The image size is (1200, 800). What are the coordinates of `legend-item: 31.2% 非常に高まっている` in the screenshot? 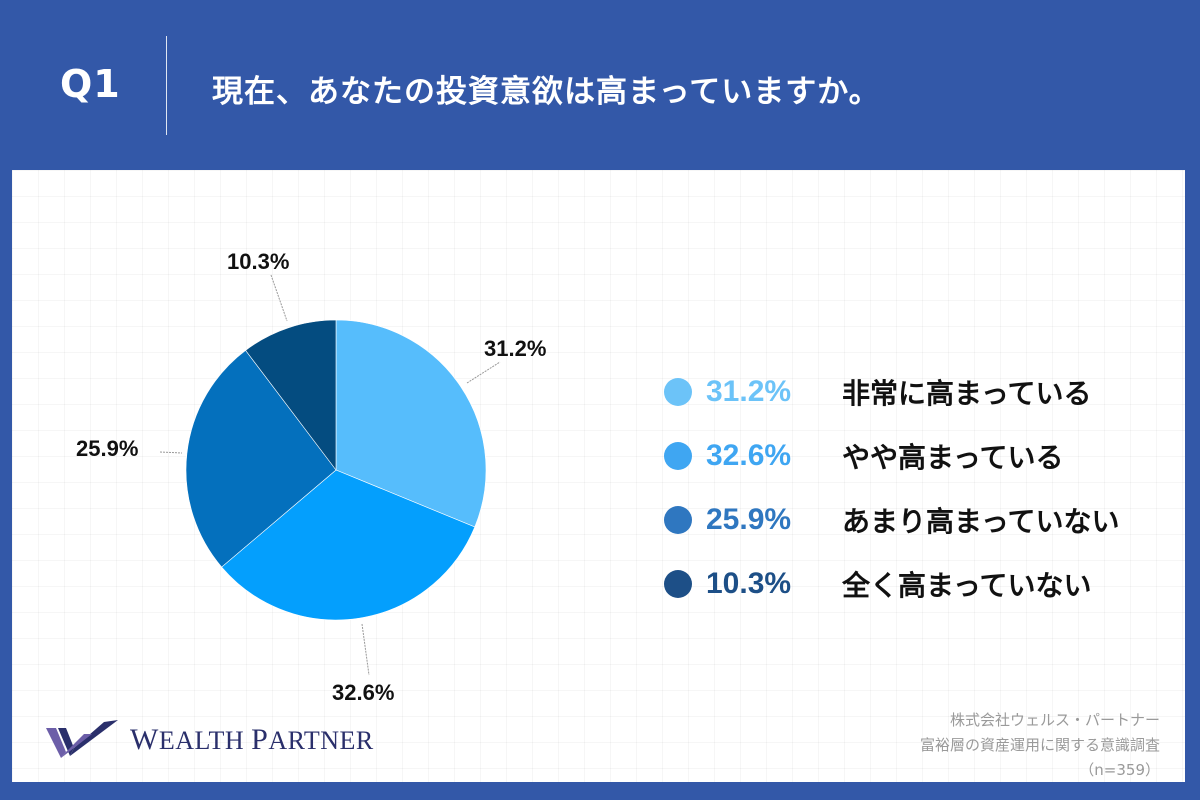 It's located at (891, 392).